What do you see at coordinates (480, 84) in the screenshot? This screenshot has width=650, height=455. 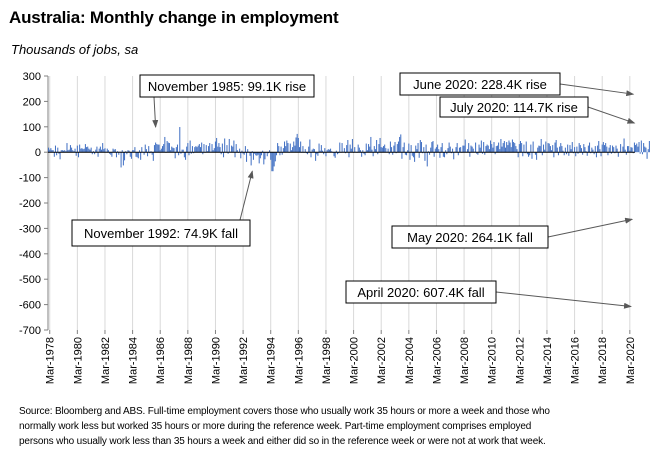 I see `annotation-box` at bounding box center [480, 84].